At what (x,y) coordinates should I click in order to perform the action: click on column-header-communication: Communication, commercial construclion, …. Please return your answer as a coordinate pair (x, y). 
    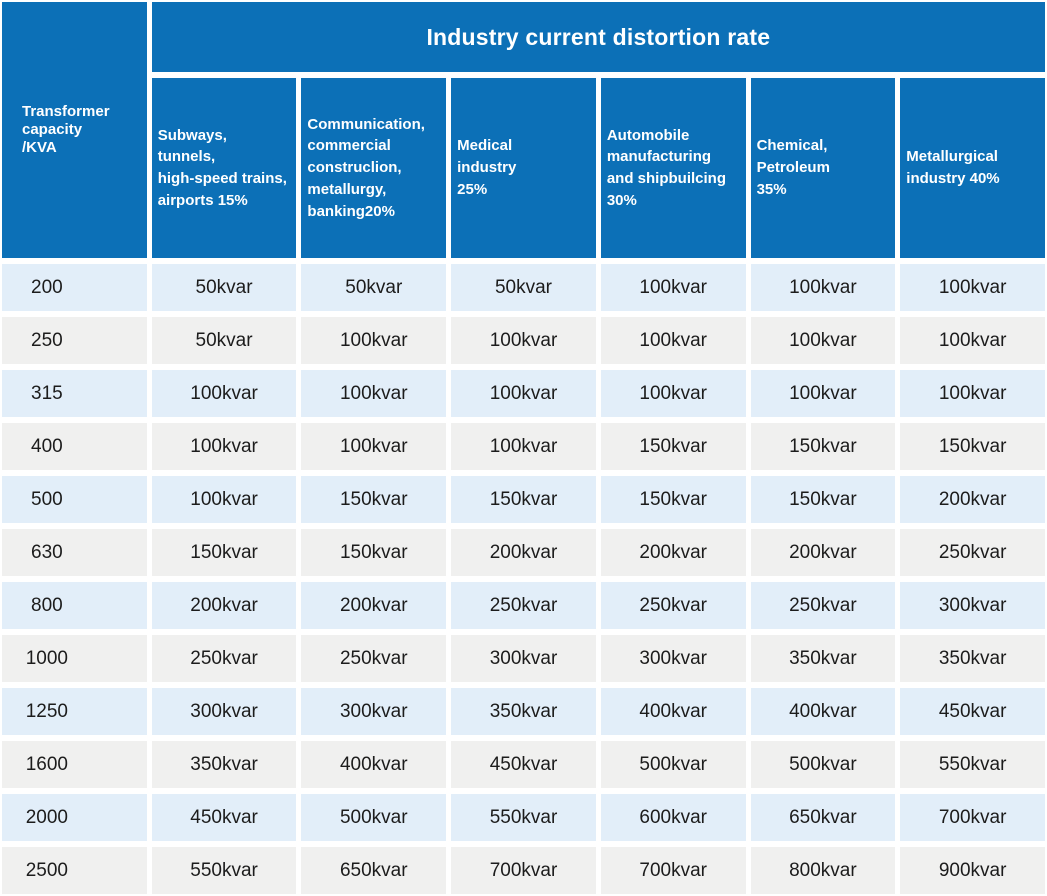
    Looking at the image, I should click on (374, 168).